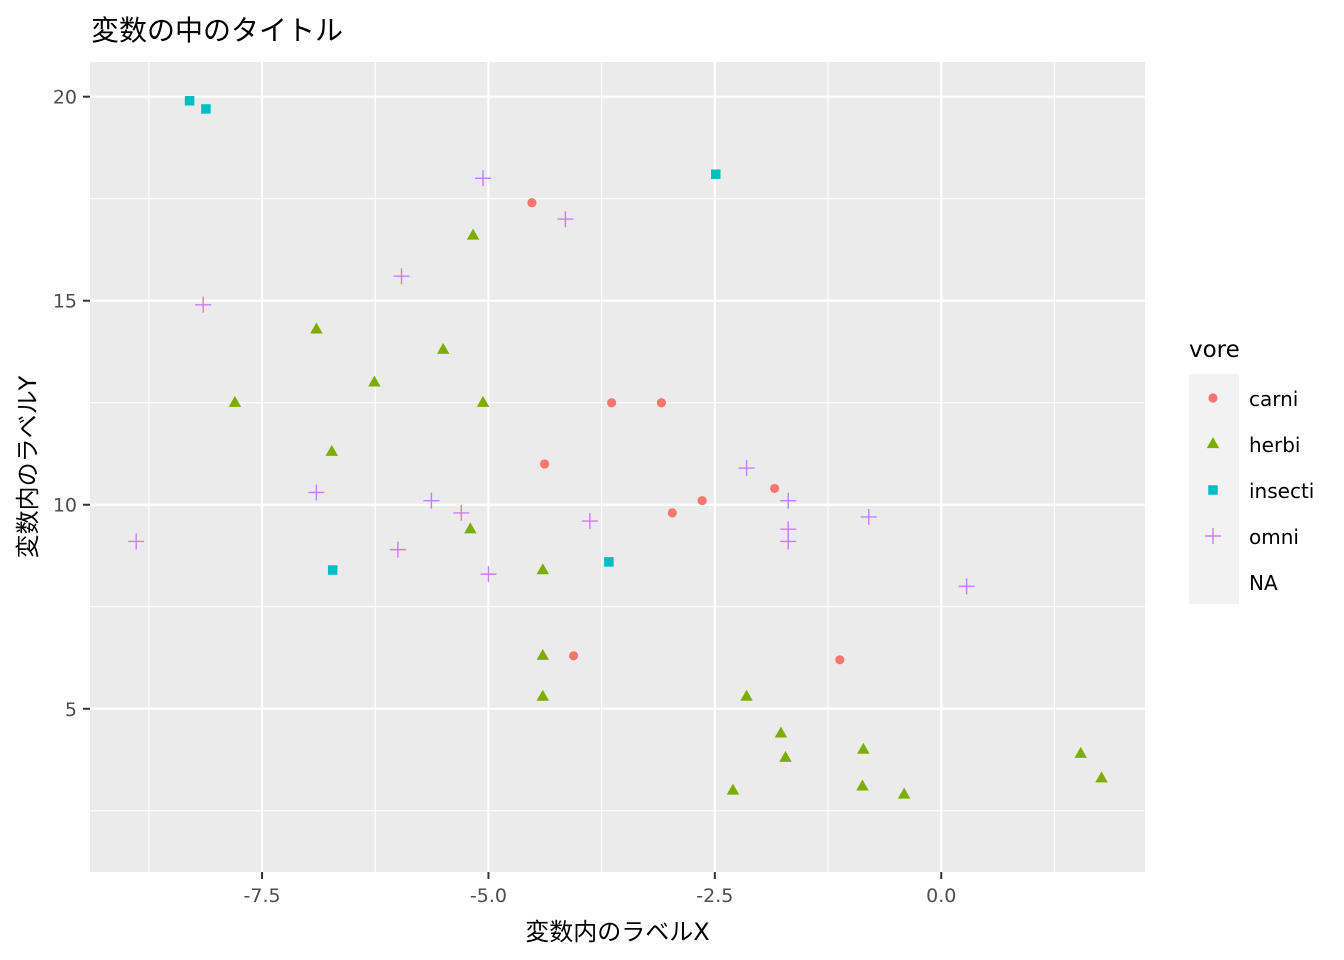 This screenshot has width=1344, height=960. I want to click on legend-key-carni, so click(1213, 398).